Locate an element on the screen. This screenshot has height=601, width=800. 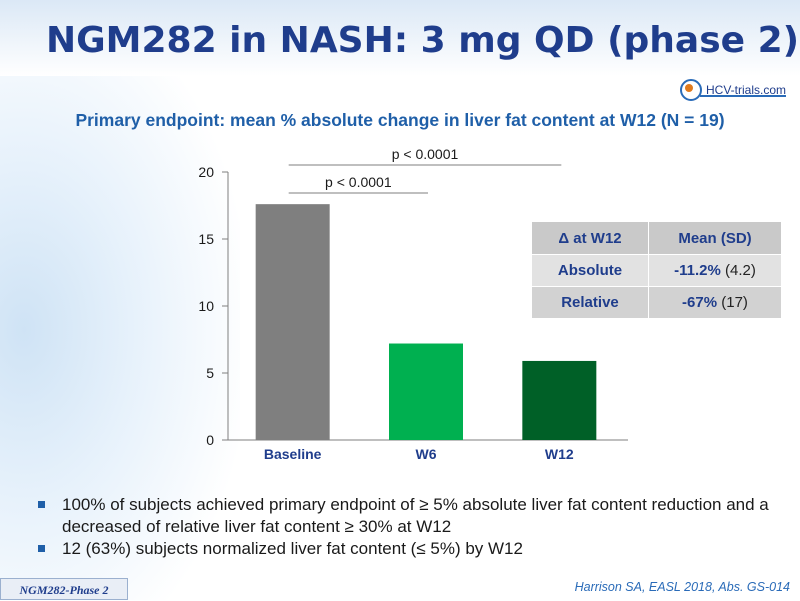
table-row: Absolute -11.2% (4.2) is located at coordinates (656, 270).